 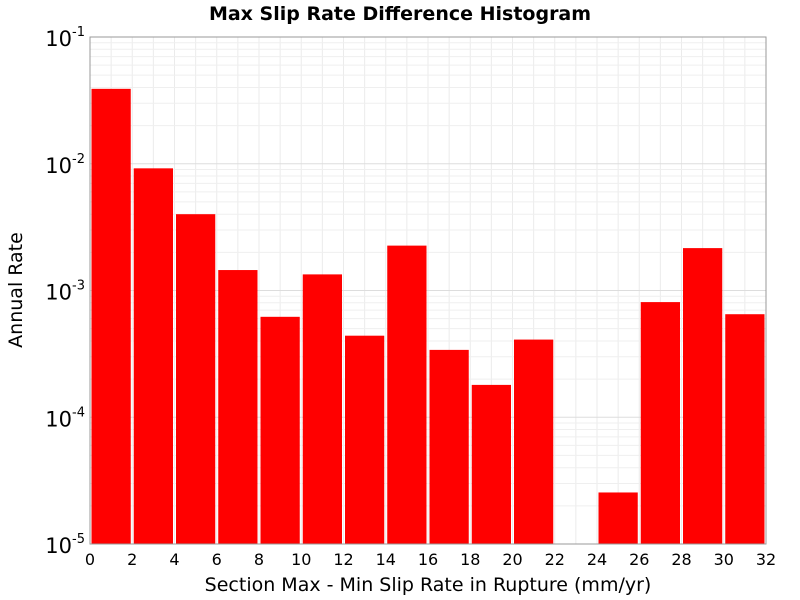 I want to click on x-tick-label: 28, so click(x=681, y=559).